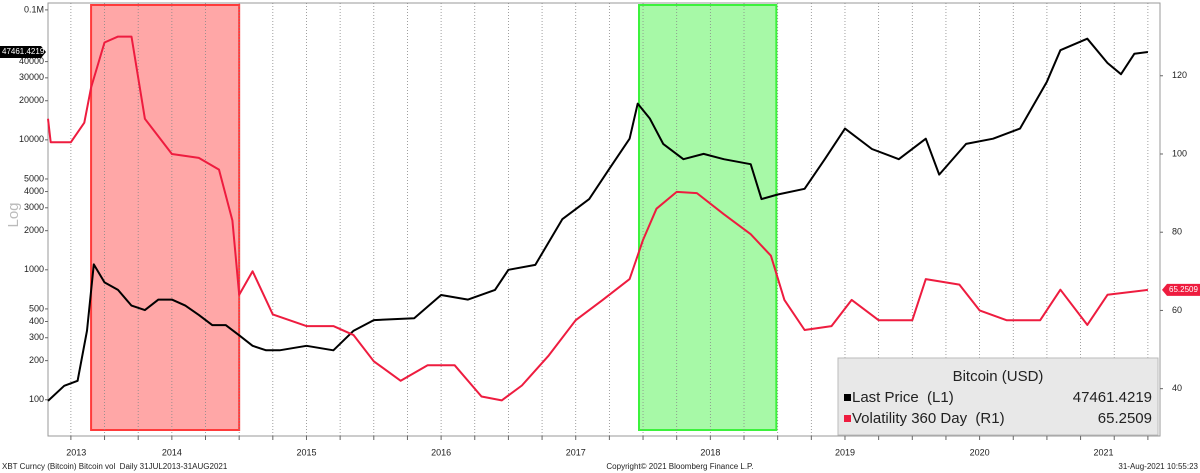 The width and height of the screenshot is (1200, 473). Describe the element at coordinates (1125, 418) in the screenshot. I see `legend-value: 65.2509` at that location.